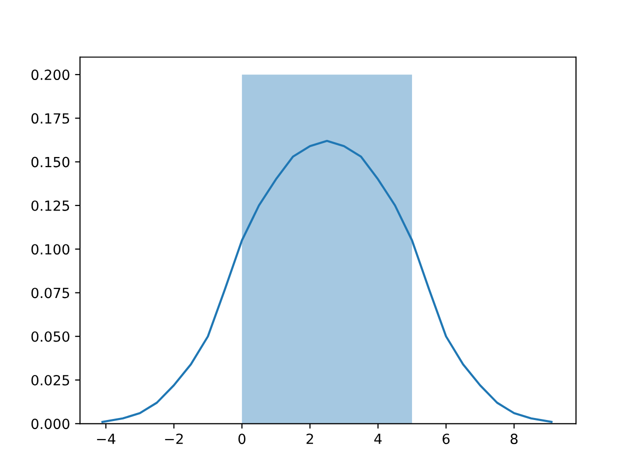 Image resolution: width=640 pixels, height=476 pixels. I want to click on y-tick-label: 0.200, so click(50, 75).